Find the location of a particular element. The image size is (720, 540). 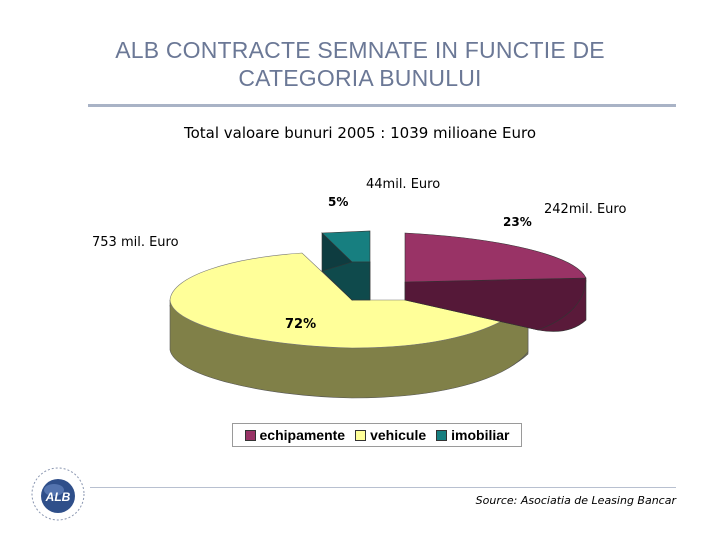

slice-vehicule-top is located at coordinates (349, 300).